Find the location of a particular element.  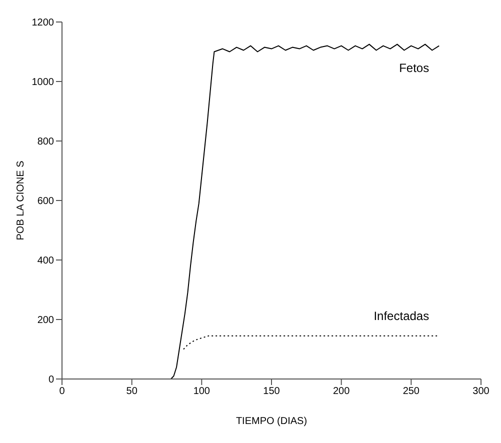

y-axis-title: POB LA CIONE S is located at coordinates (21, 200).